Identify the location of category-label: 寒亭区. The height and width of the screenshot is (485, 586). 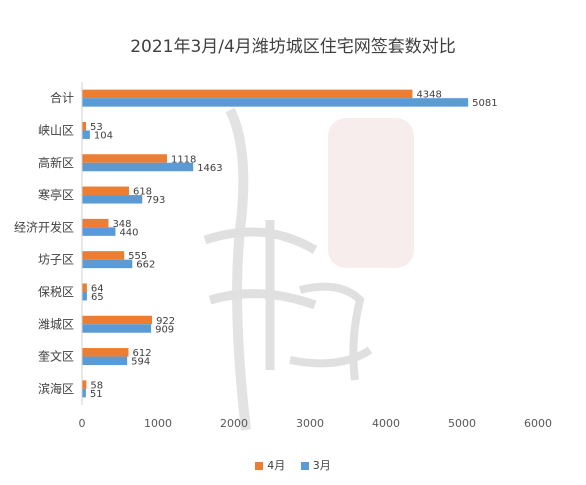
(56, 194).